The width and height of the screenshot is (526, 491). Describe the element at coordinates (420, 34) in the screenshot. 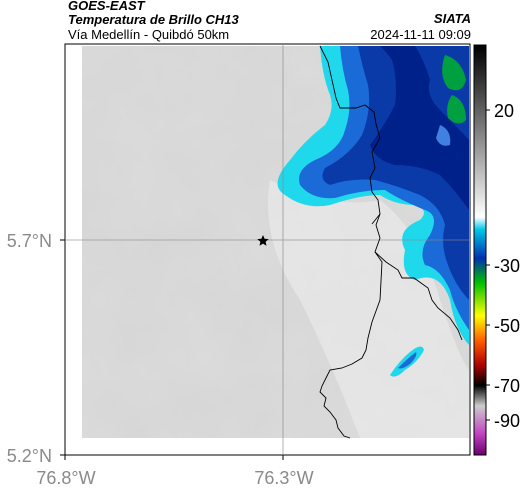

I see `datetime-label: 2024-11-11 09:09` at that location.